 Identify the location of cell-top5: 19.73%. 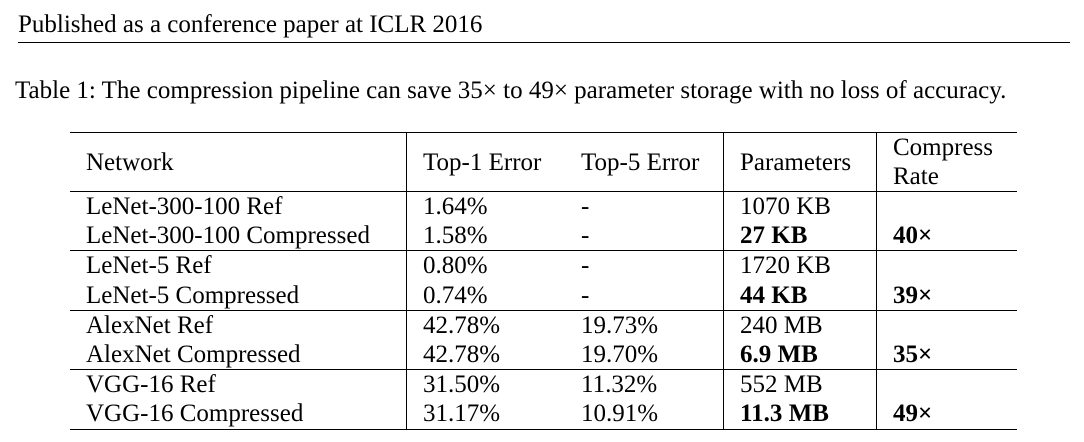
(644, 325).